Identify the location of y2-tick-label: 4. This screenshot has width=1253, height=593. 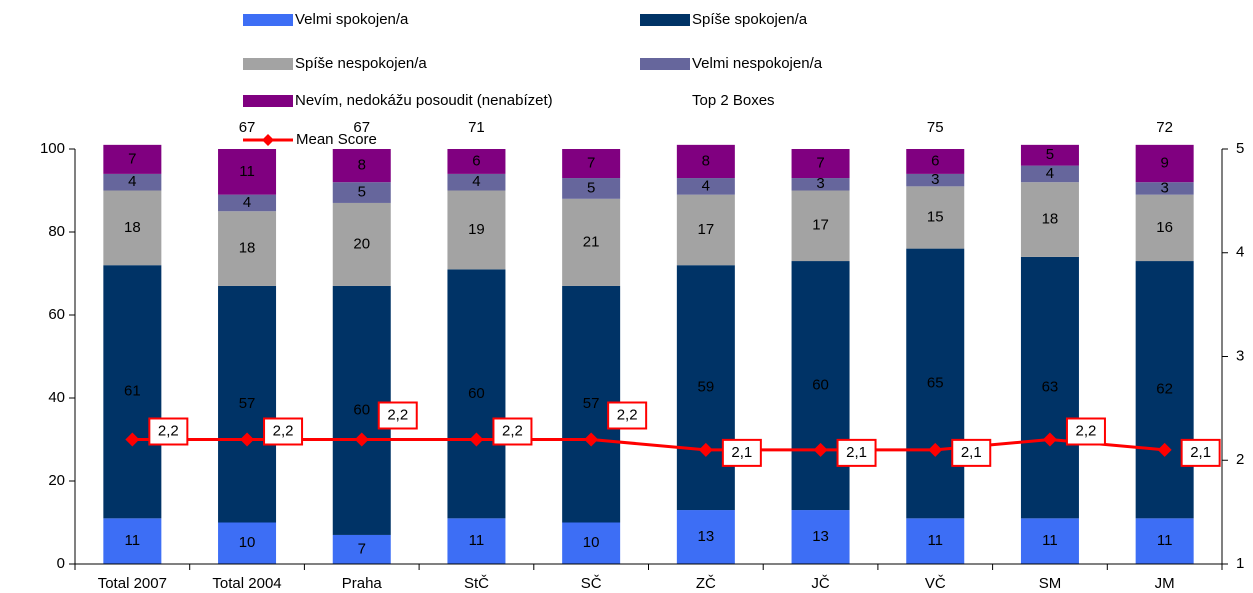
(1240, 252).